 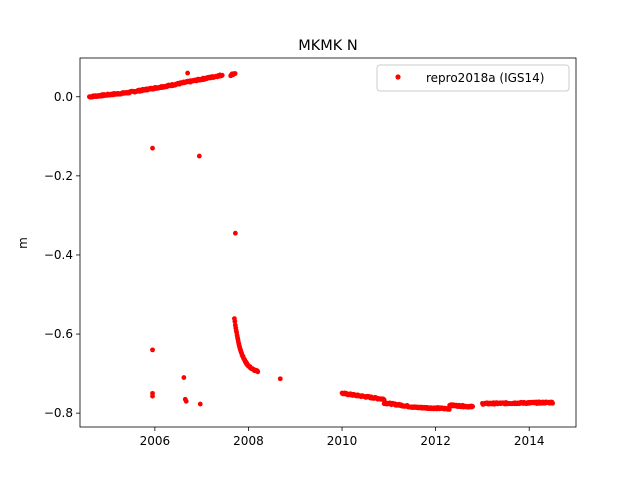 I want to click on legend-marker, so click(x=398, y=77).